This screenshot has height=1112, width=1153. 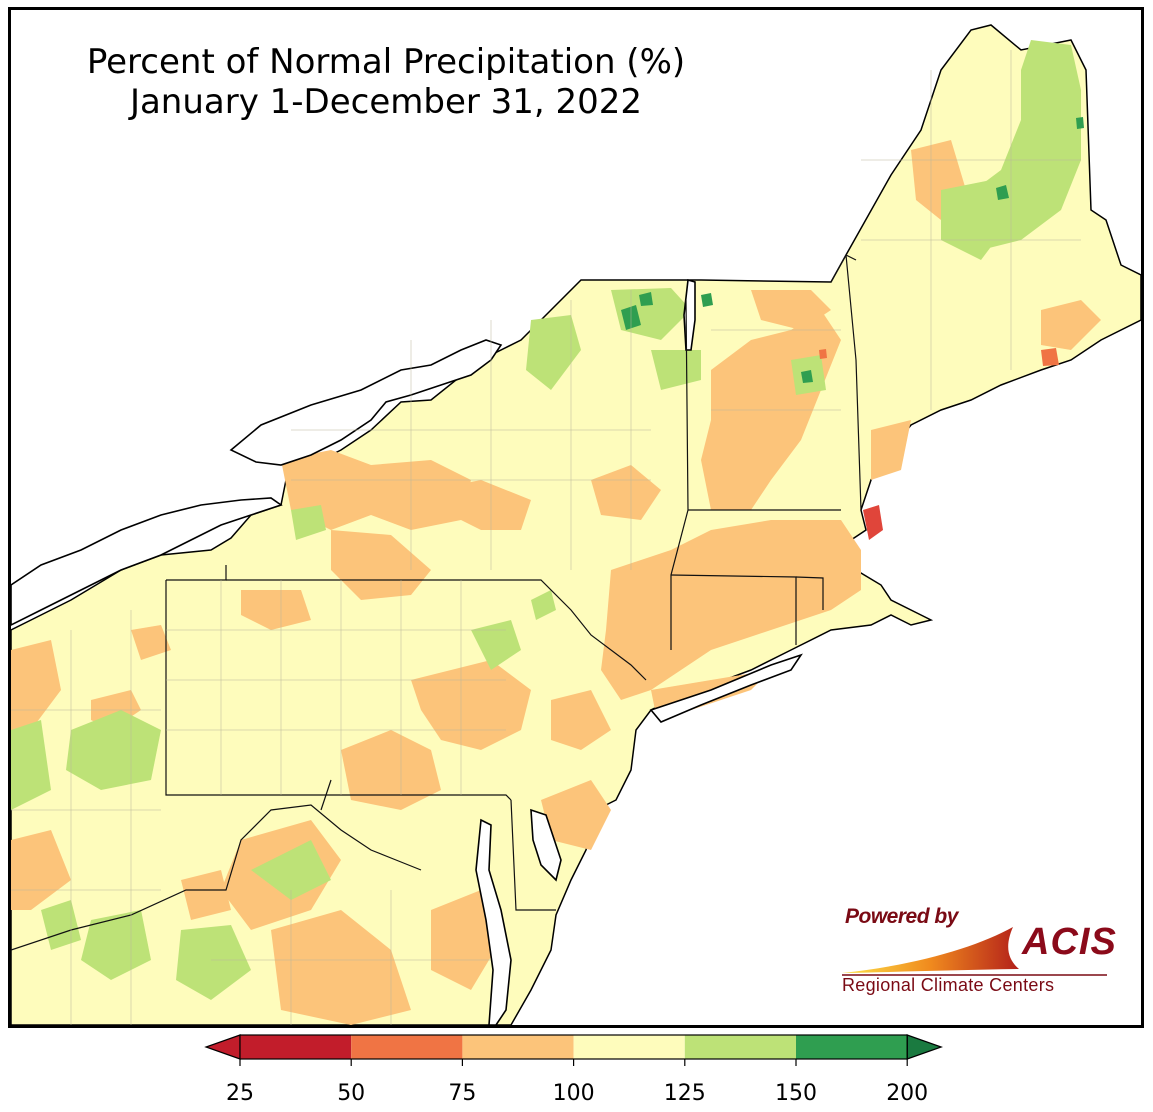 What do you see at coordinates (462, 1093) in the screenshot?
I see `legend-tick-label: 75` at bounding box center [462, 1093].